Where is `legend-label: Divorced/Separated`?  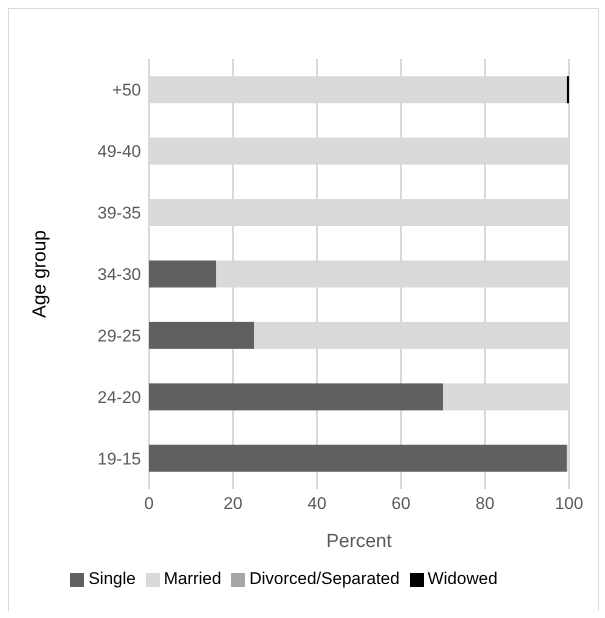
legend-label: Divorced/Separated is located at coordinates (324, 578).